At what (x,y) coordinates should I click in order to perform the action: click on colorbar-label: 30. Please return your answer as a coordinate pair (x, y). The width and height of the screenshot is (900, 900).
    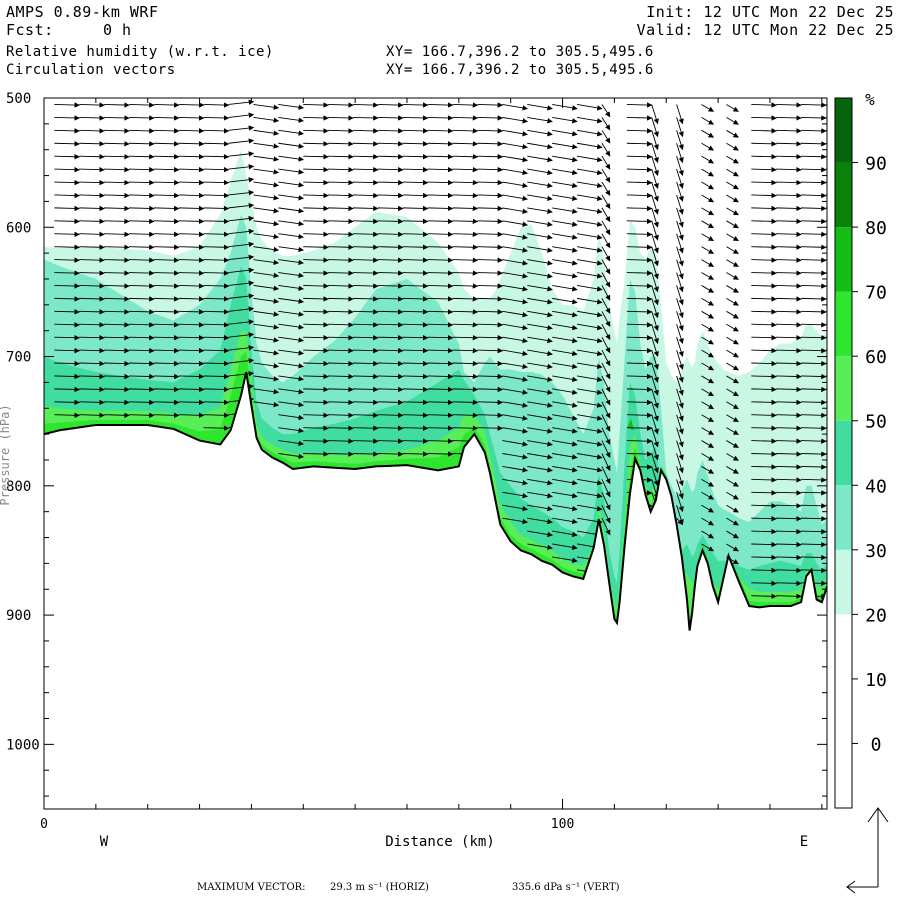
    Looking at the image, I should click on (876, 551).